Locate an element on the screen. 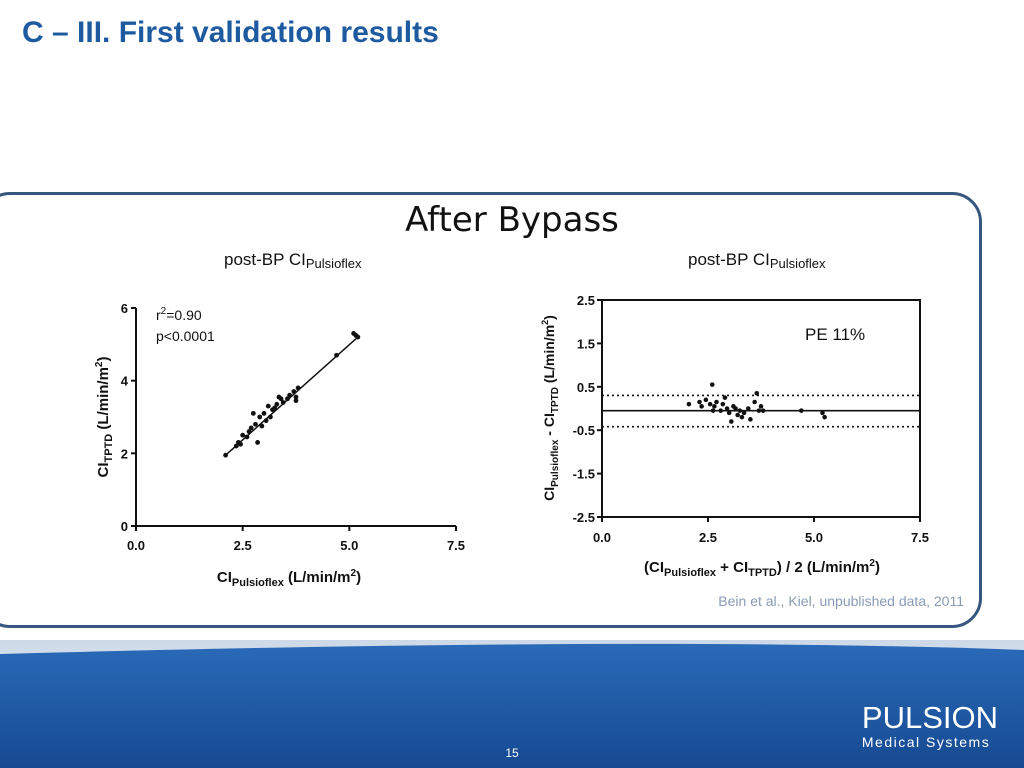  x-axis-label: CIPulsioflex (L/min/m2) is located at coordinates (289, 578).